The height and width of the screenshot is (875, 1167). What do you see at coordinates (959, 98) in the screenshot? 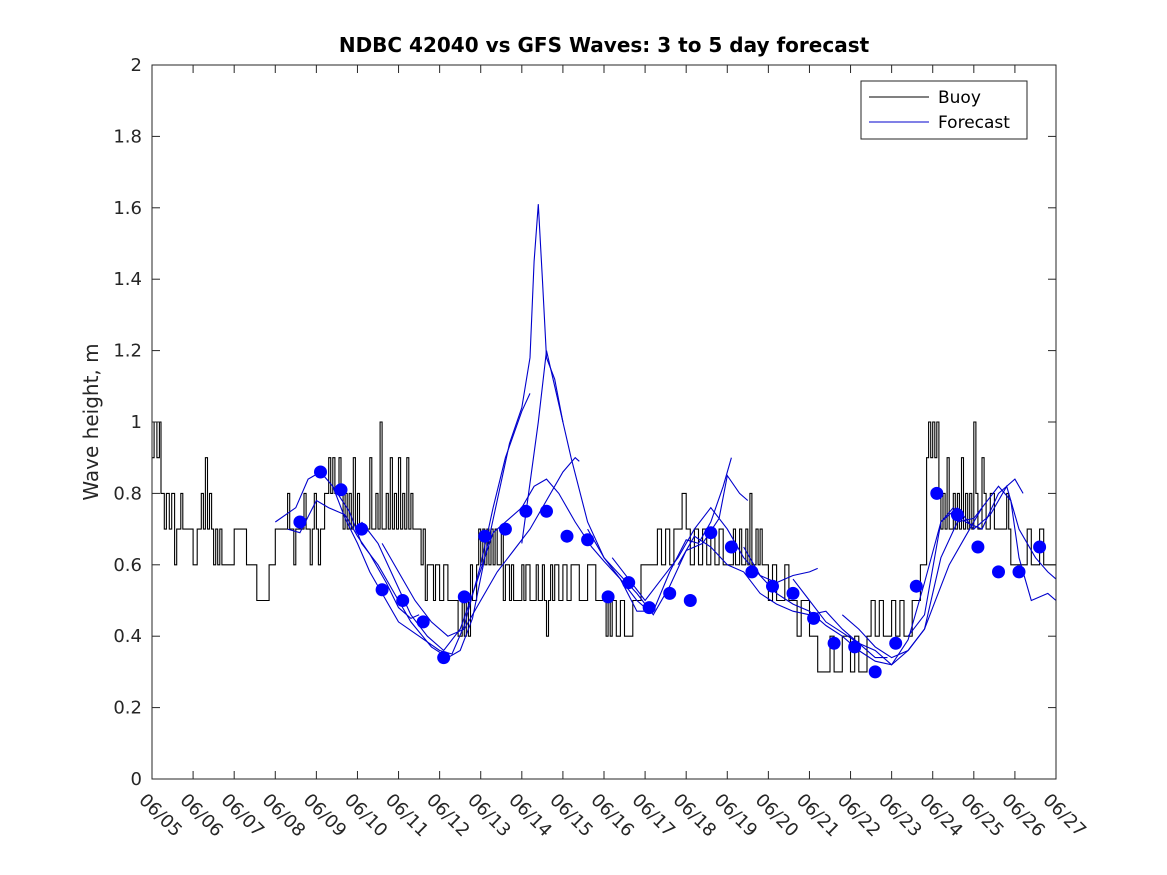
I see `legend-buoy-label: Buoy` at bounding box center [959, 98].